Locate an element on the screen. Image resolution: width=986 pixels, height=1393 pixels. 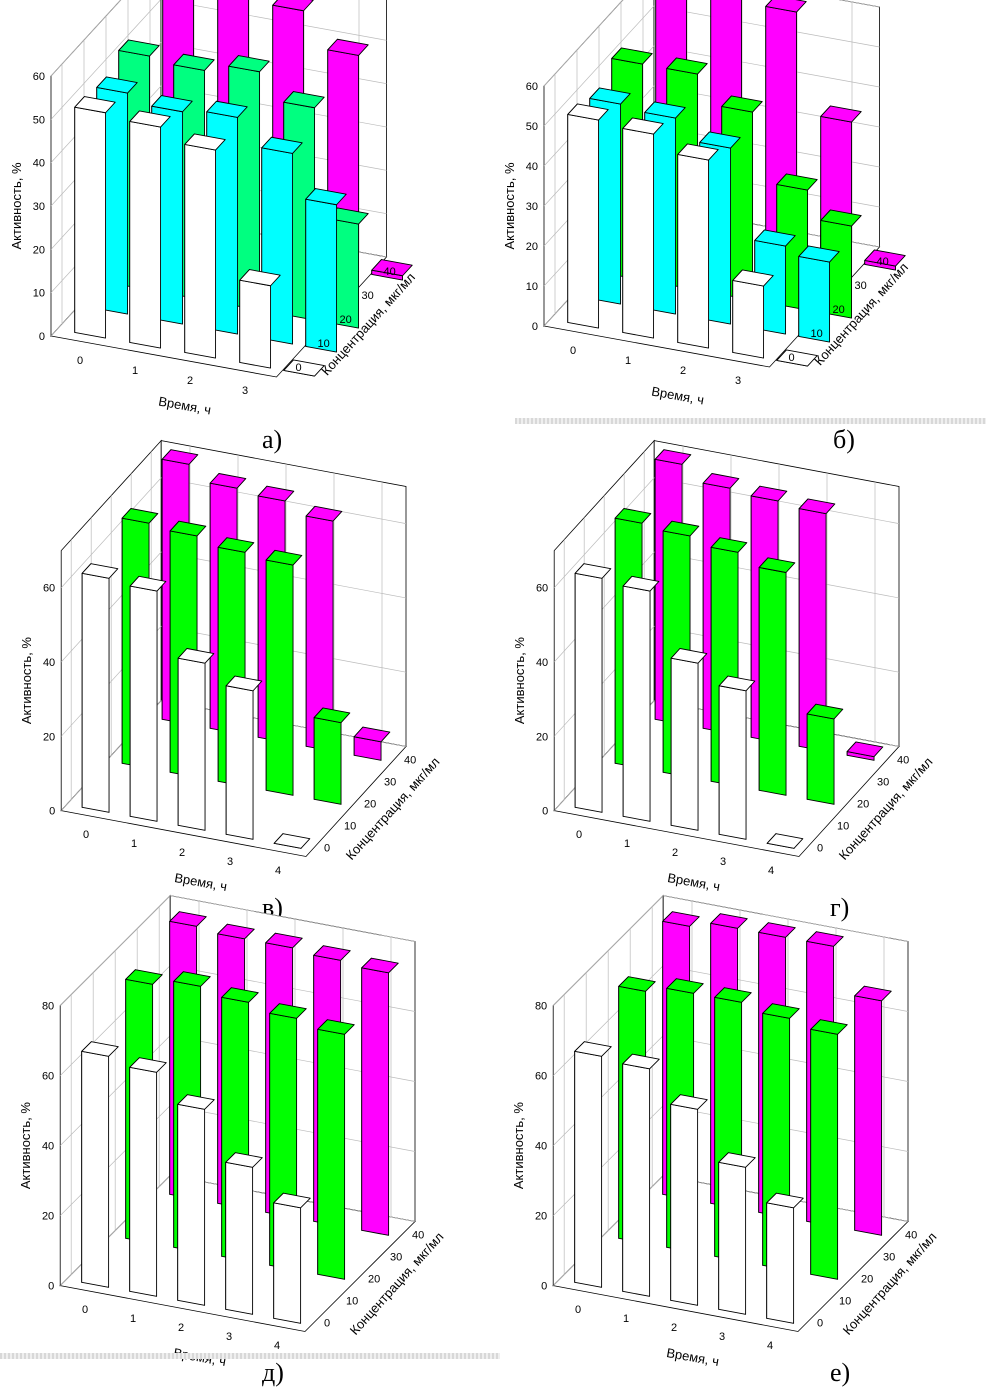
y-tick-label: 30 is located at coordinates (532, 207).